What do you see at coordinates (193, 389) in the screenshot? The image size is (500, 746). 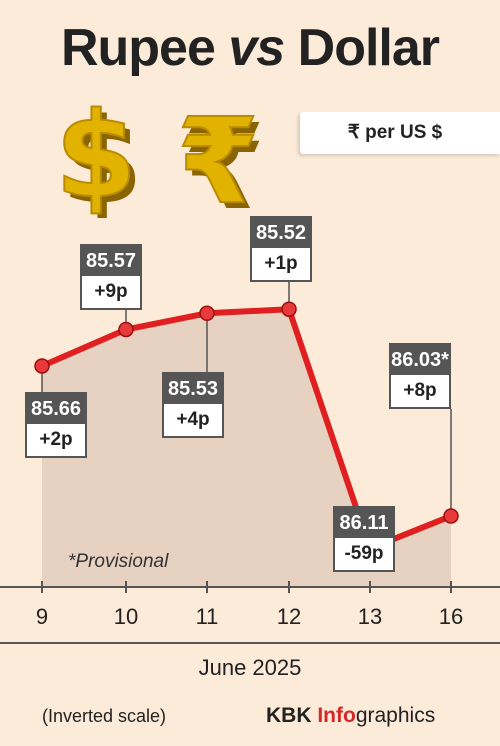 I see `data-label-value: 85.53` at bounding box center [193, 389].